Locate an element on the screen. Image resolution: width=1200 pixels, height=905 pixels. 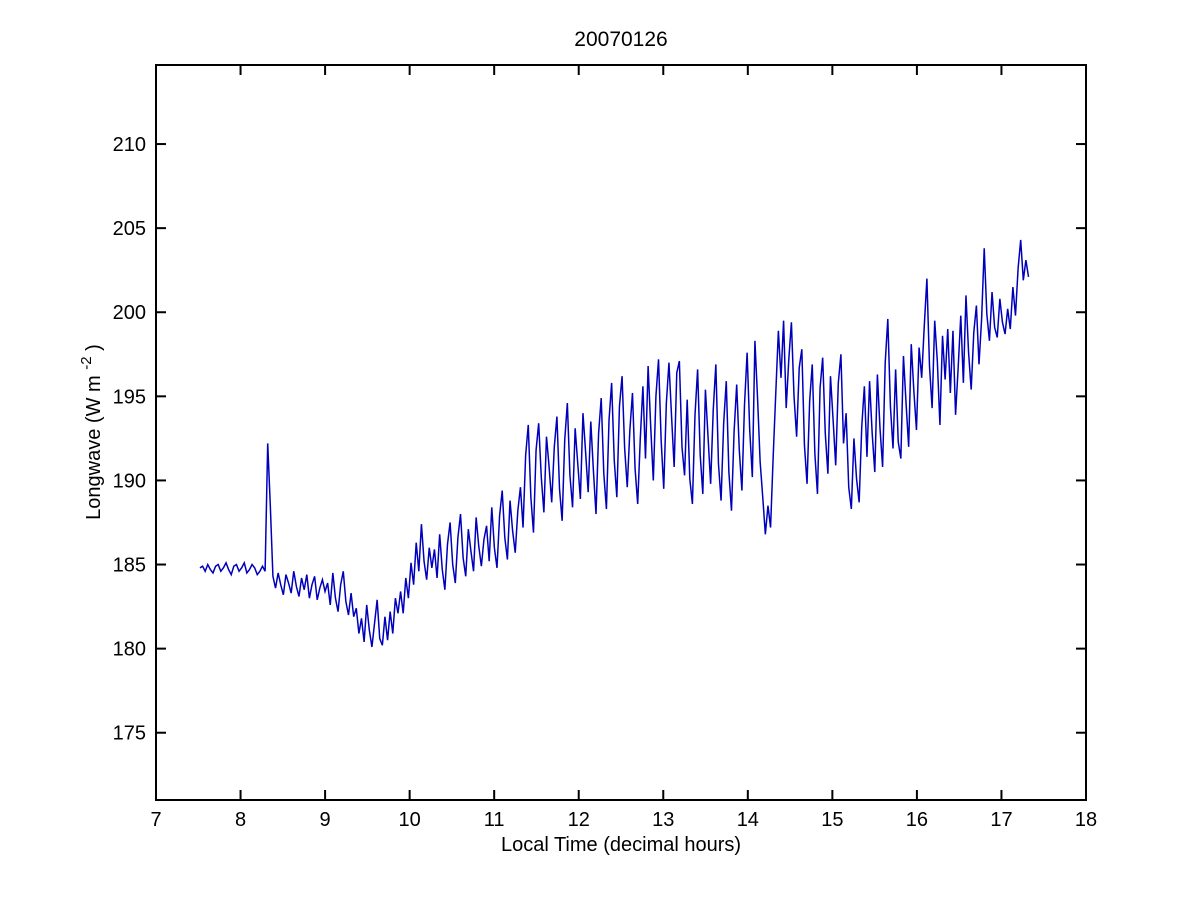
x-tick-label: 10 is located at coordinates (410, 820).